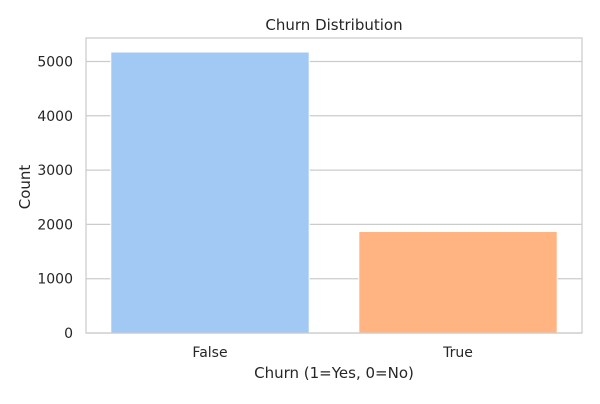  Describe the element at coordinates (25, 187) in the screenshot. I see `y-axis-label: Count` at that location.